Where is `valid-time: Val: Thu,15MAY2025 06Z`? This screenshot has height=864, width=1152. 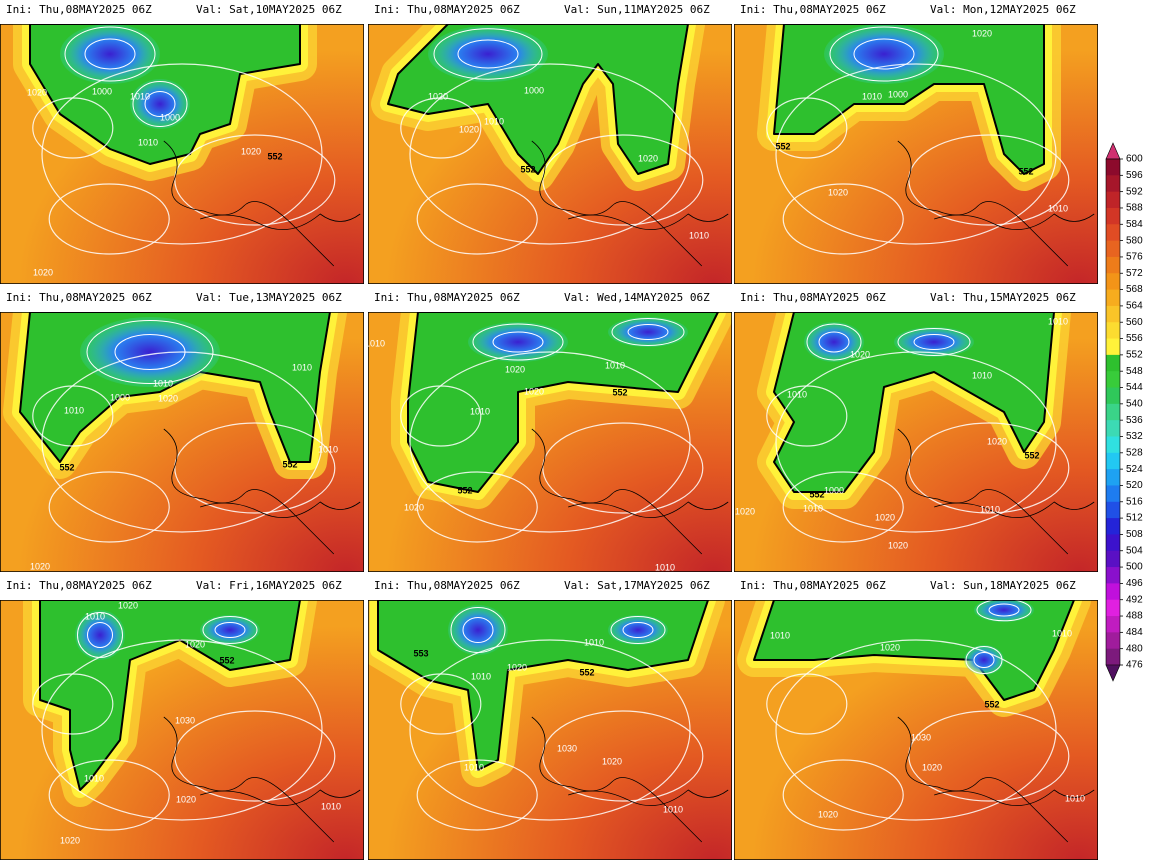
valid-time: Val: Thu,15MAY2025 06Z is located at coordinates (1003, 297).